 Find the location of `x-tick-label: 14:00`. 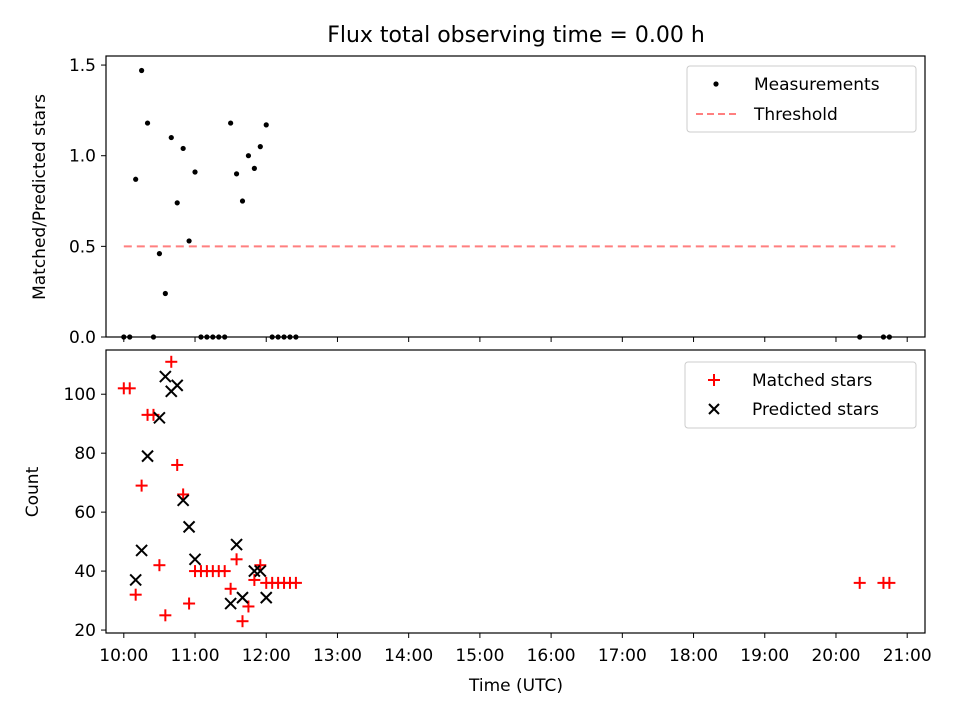

x-tick-label: 14:00 is located at coordinates (408, 656).